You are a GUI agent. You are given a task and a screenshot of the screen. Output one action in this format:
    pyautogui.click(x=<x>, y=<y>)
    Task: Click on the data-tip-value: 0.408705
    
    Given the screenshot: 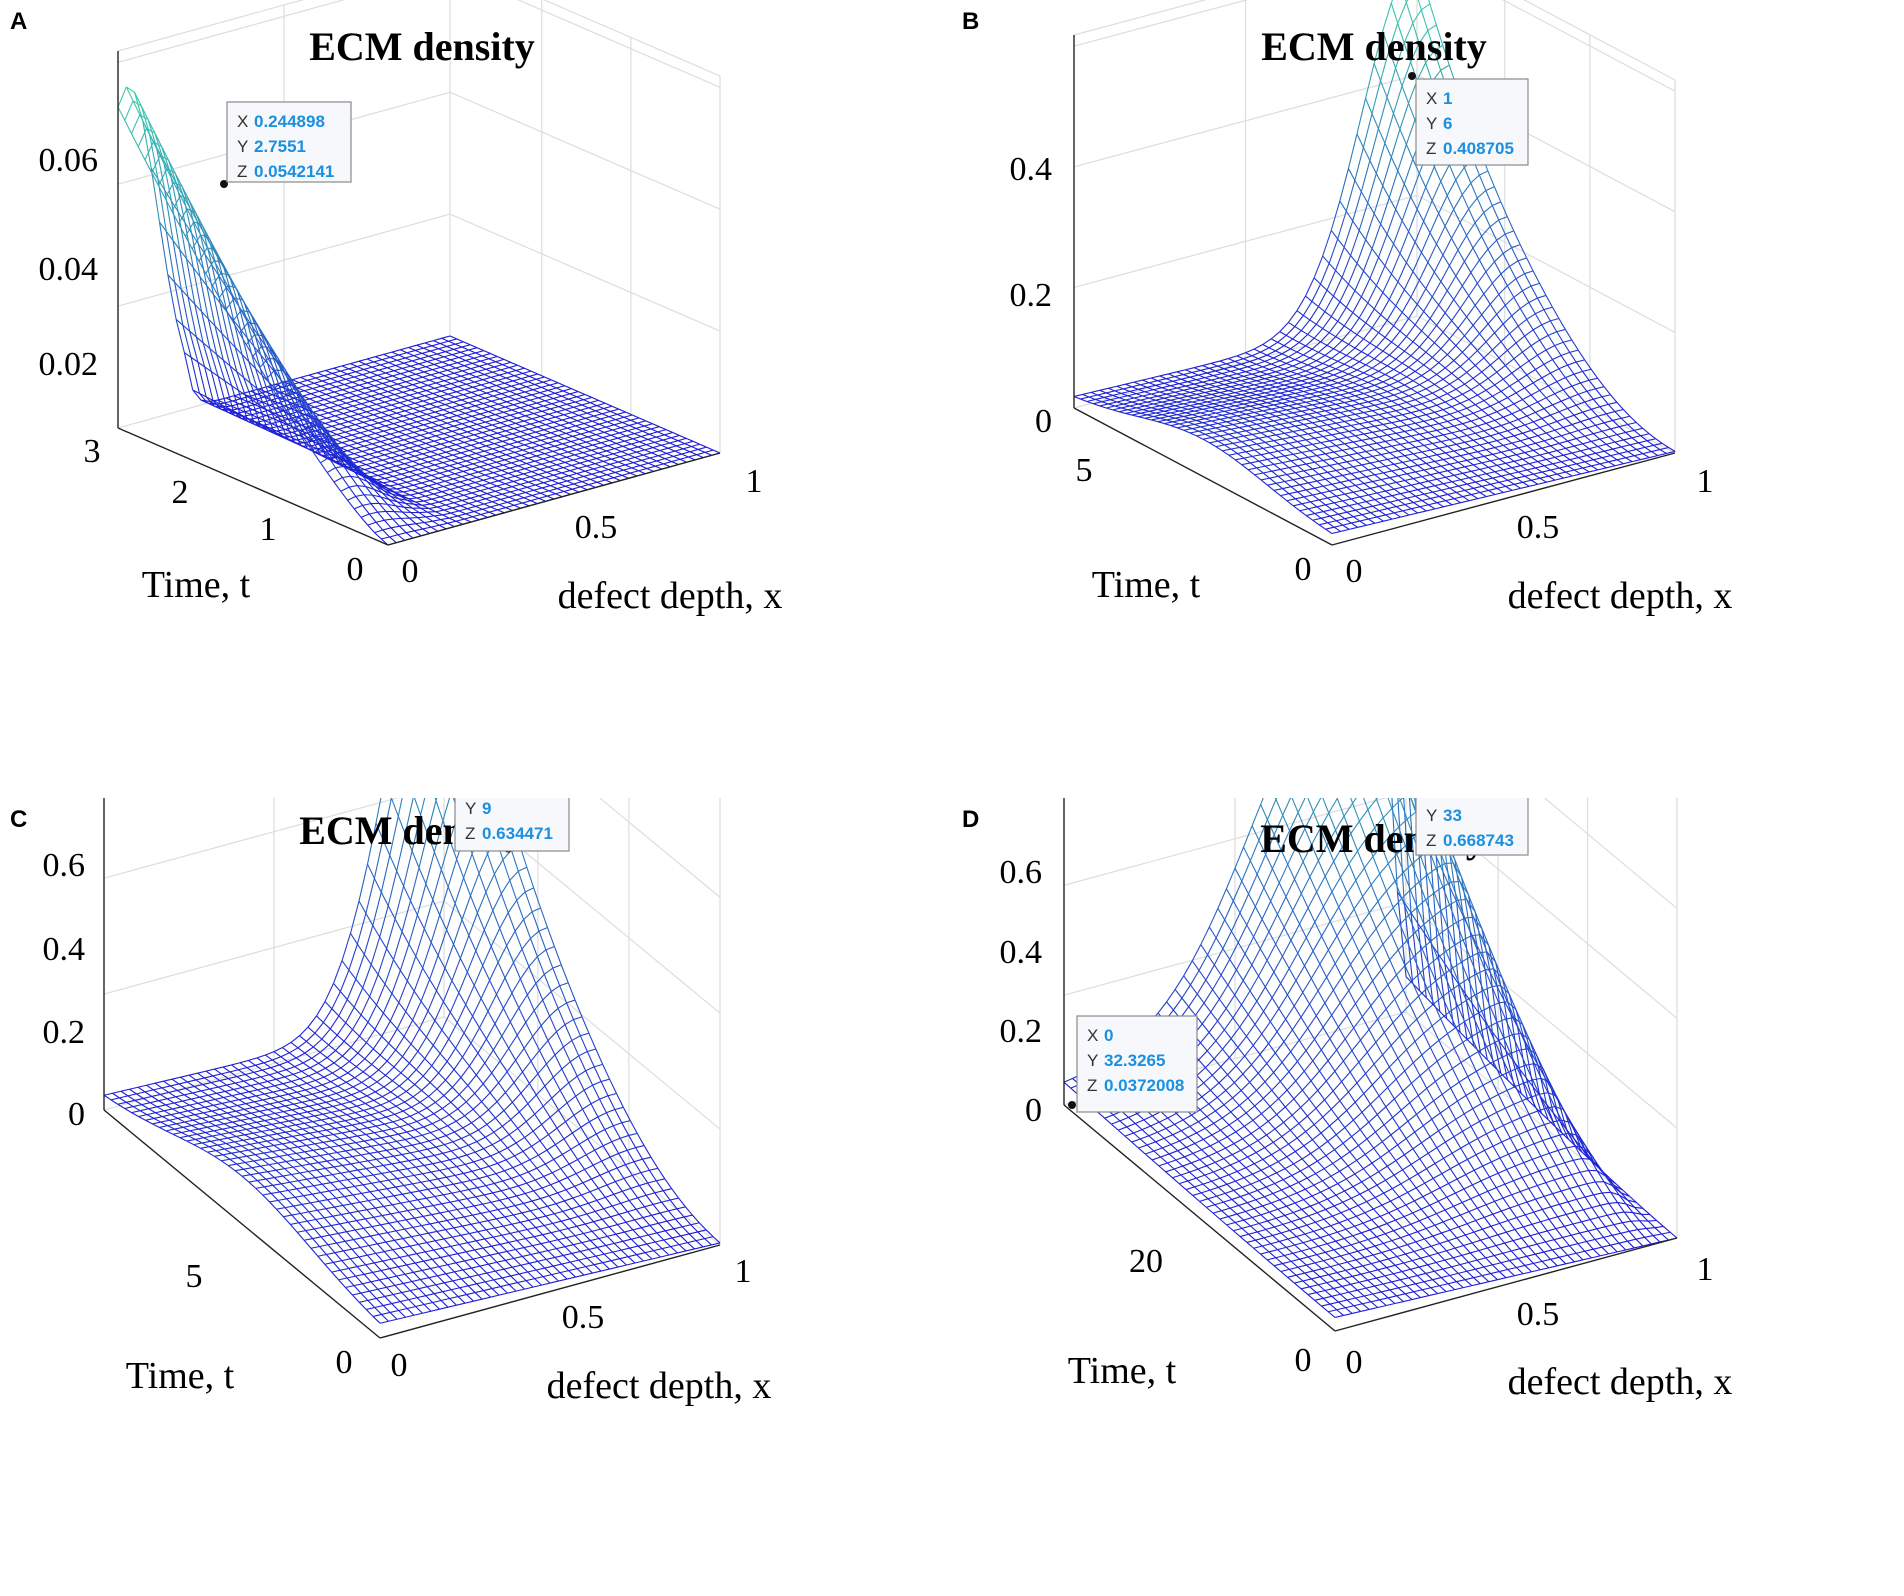 What is the action you would take?
    pyautogui.click(x=1478, y=148)
    